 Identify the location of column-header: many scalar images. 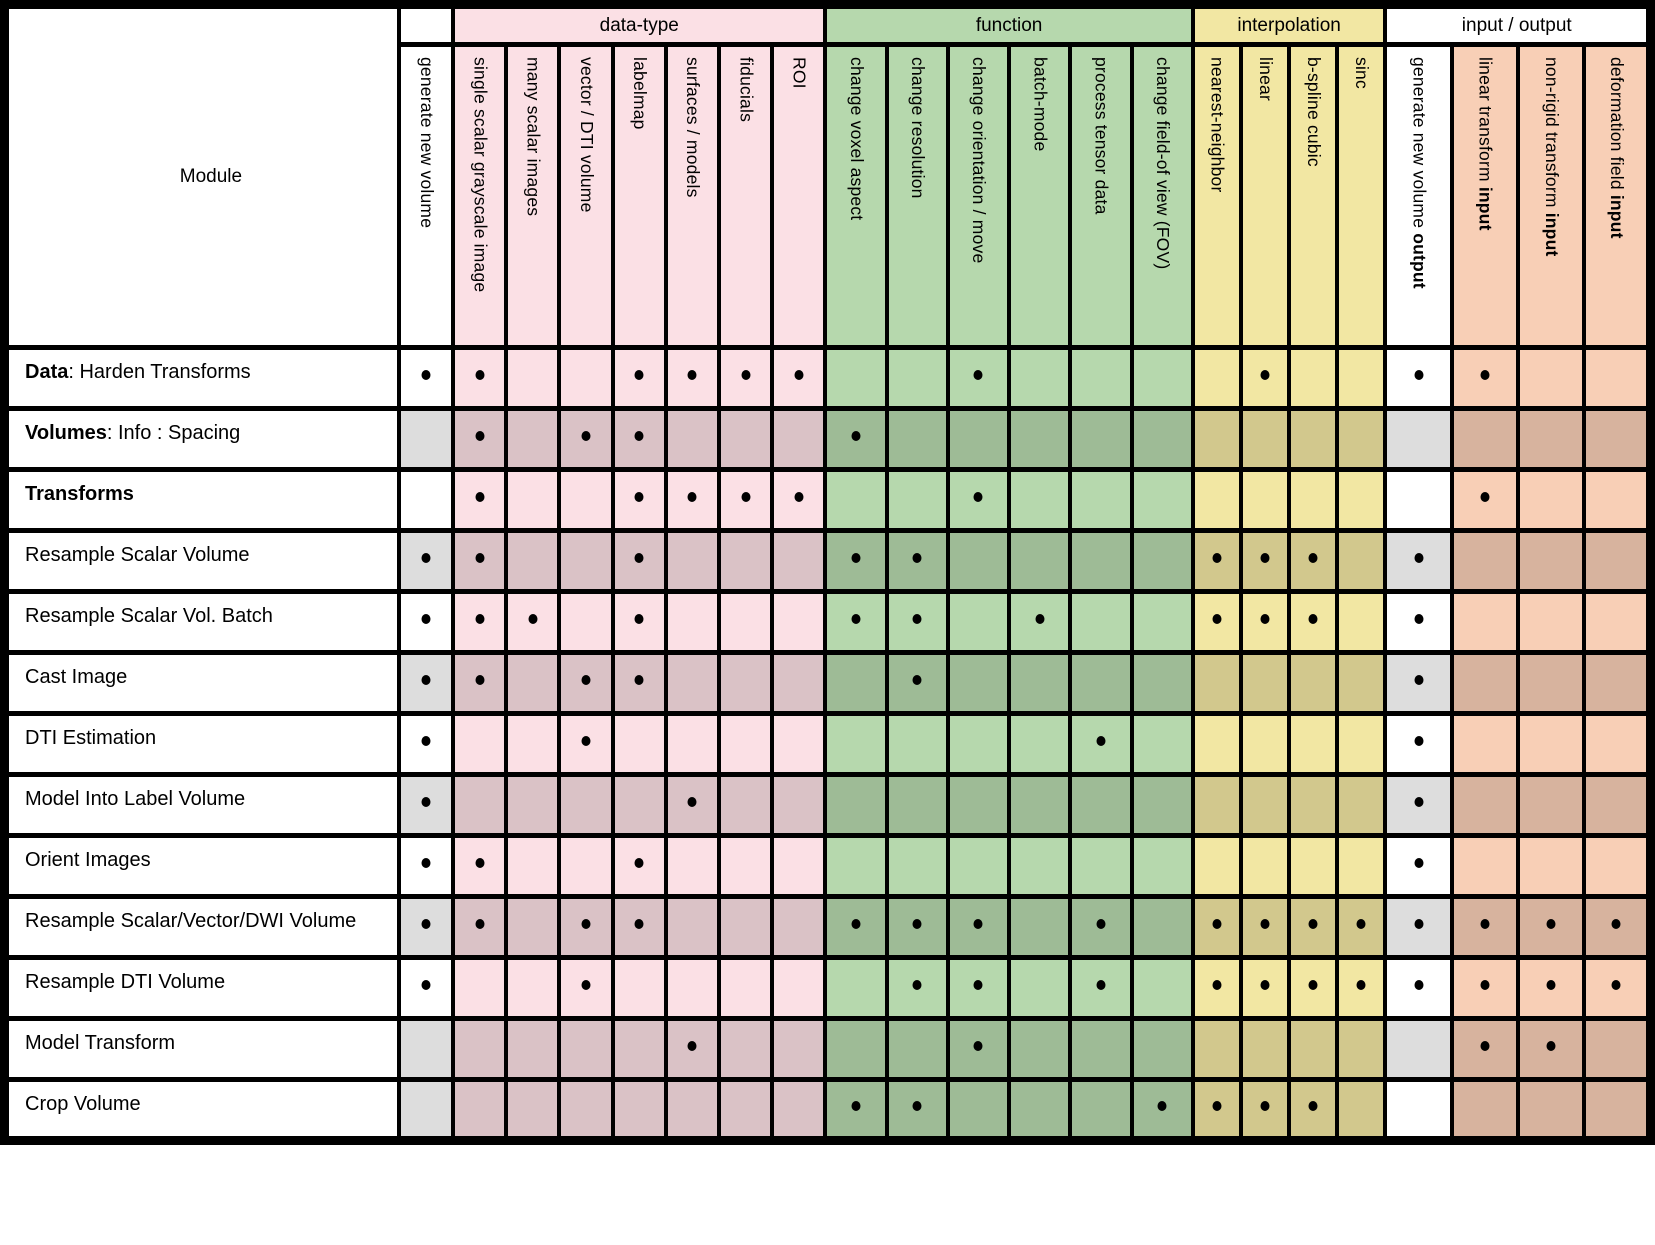
(533, 196).